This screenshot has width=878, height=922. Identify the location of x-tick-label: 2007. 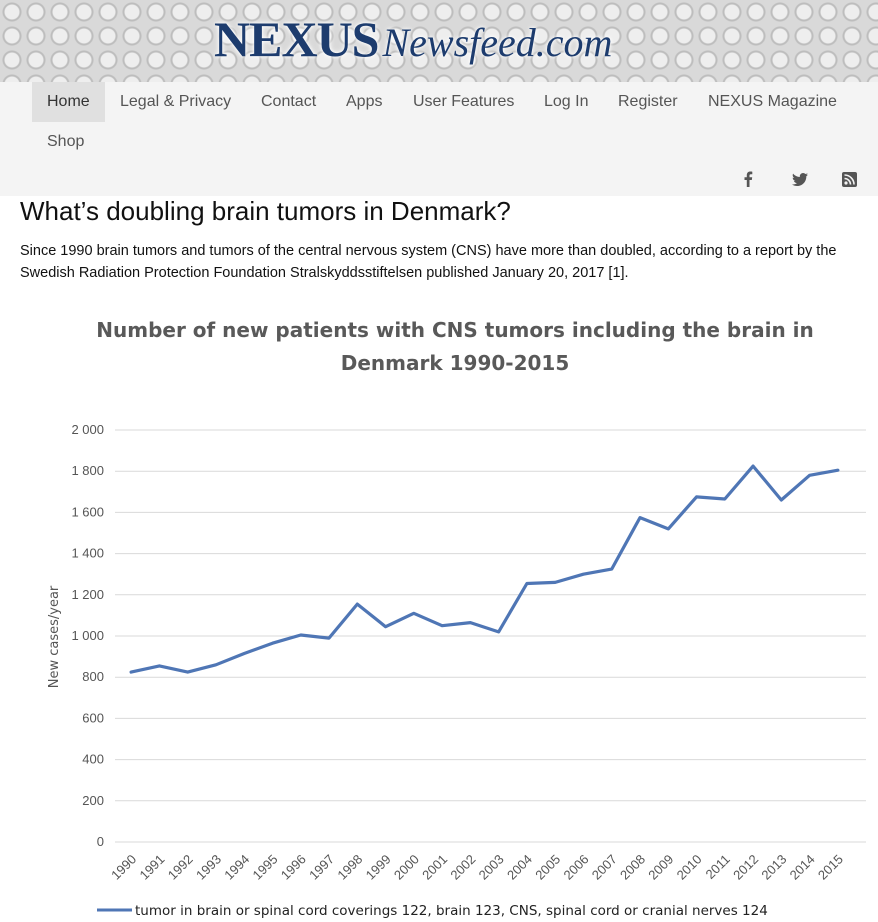
(604, 867).